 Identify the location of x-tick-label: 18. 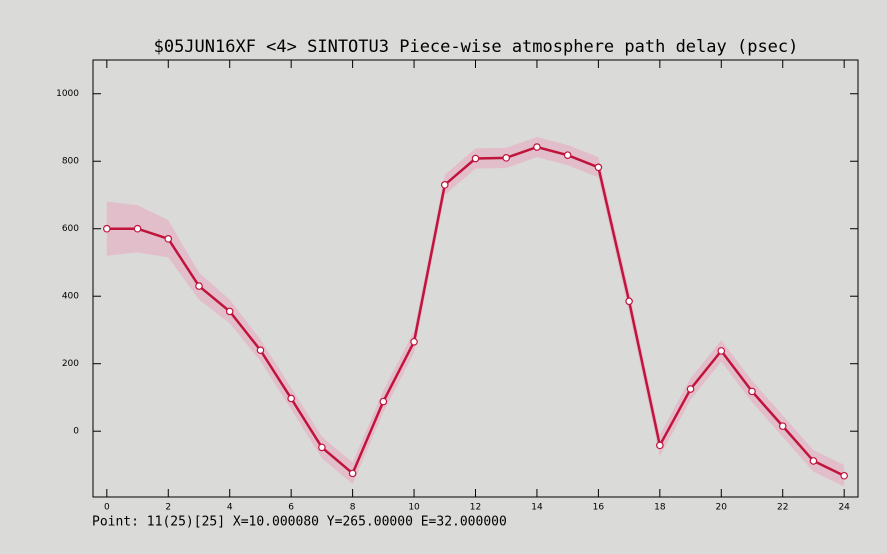
(660, 508).